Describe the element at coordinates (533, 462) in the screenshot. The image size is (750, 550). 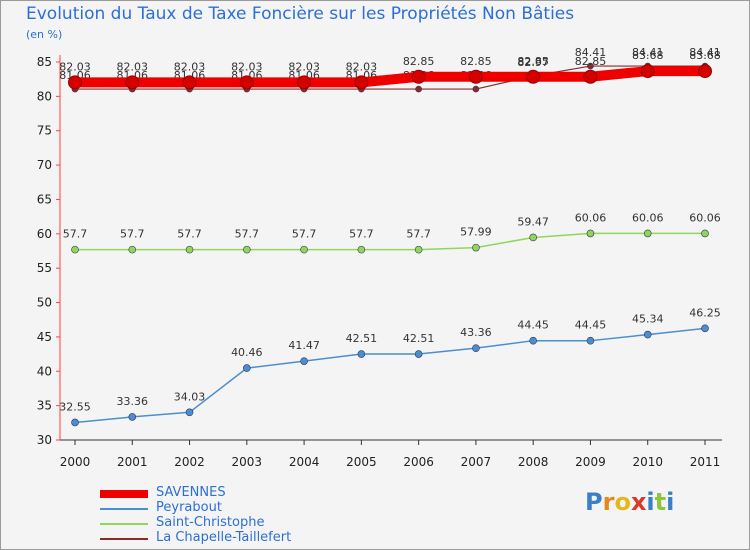
I see `x-tick-label: 2008` at that location.